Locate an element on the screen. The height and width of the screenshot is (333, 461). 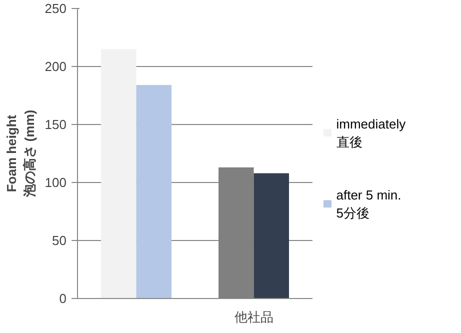
x-tick-label: 他社品 is located at coordinates (254, 317).